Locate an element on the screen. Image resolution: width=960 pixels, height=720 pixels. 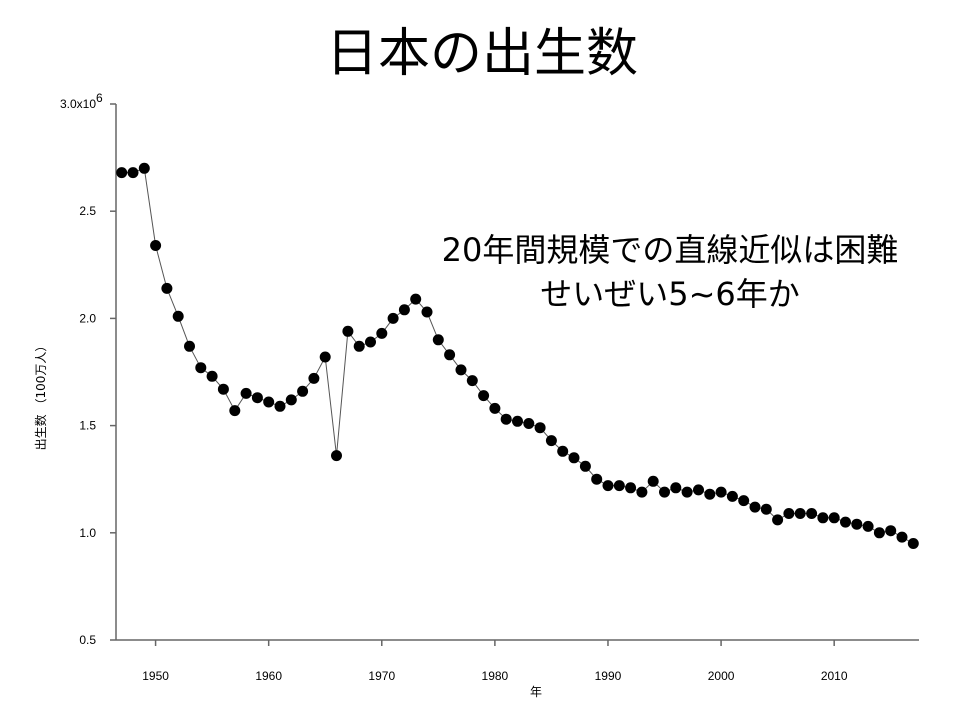
annotation-text: 20年間規模での直線近似は困難 せいぜい5~6年か is located at coordinates (670, 272).